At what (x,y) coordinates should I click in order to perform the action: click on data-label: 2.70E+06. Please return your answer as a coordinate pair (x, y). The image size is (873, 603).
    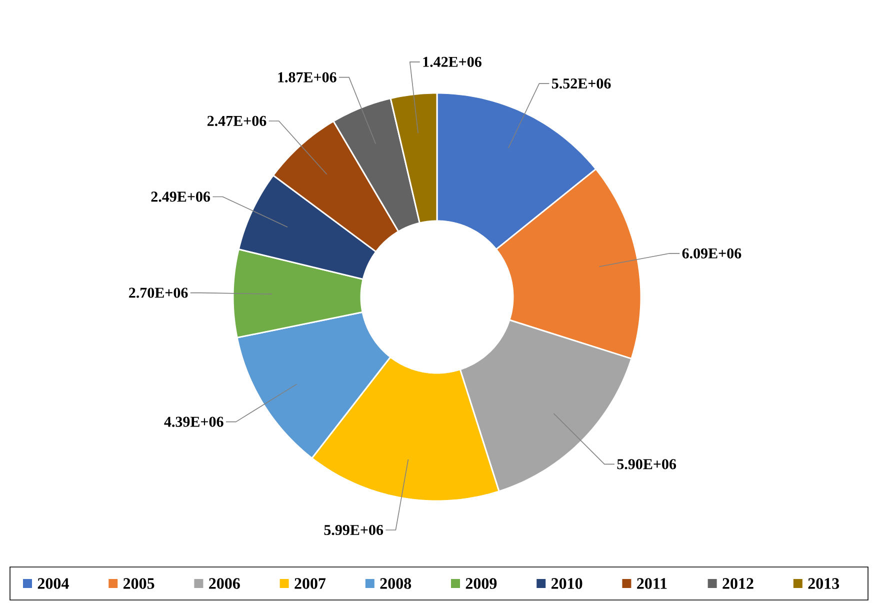
    Looking at the image, I should click on (158, 293).